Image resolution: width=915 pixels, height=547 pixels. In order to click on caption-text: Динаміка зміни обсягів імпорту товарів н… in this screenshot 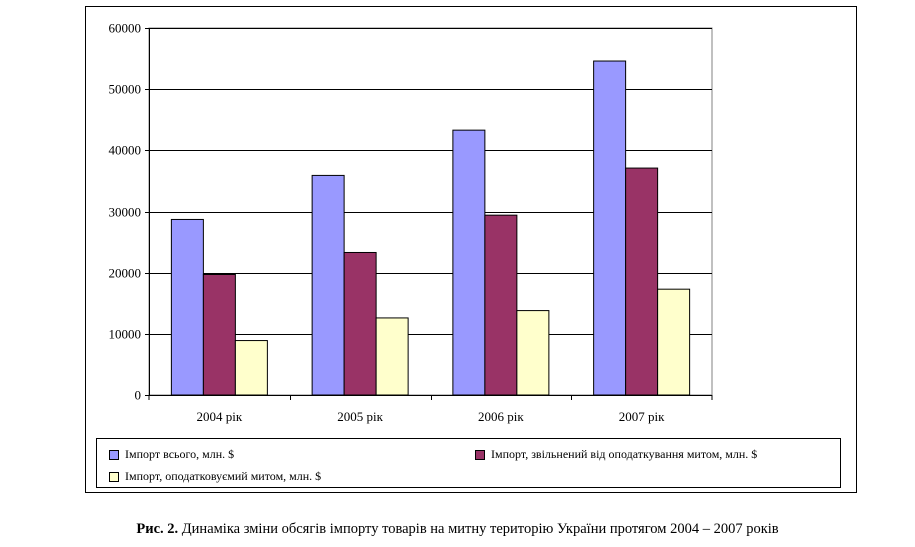, I will do `click(478, 529)`.